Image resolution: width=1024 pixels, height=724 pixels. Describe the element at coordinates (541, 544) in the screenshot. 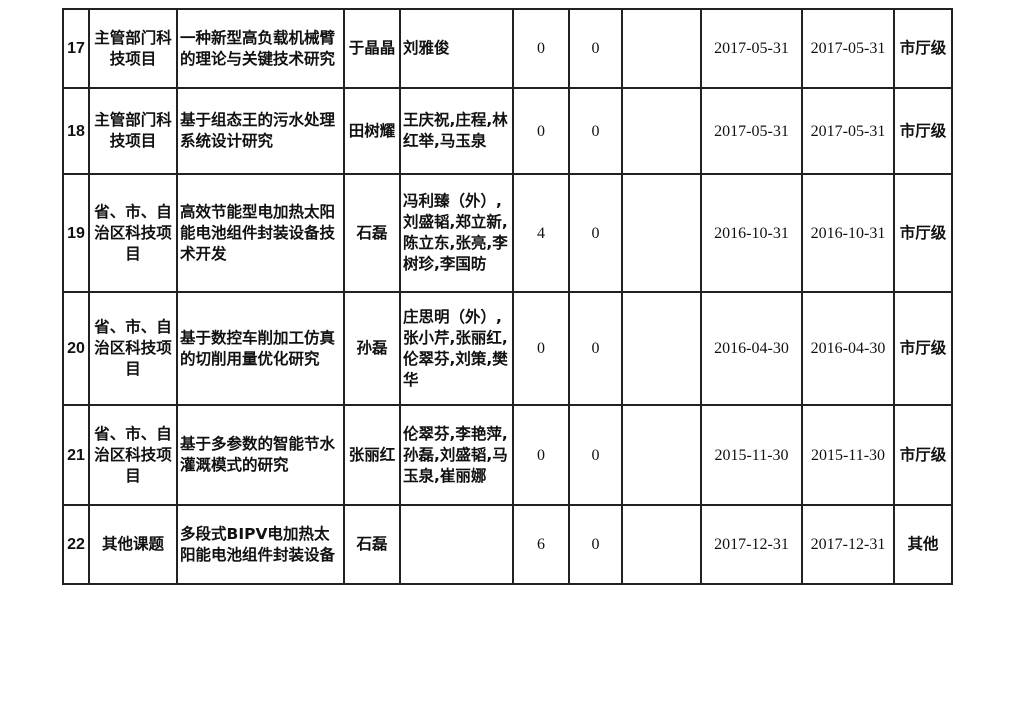

I see `count-cell: 6` at that location.